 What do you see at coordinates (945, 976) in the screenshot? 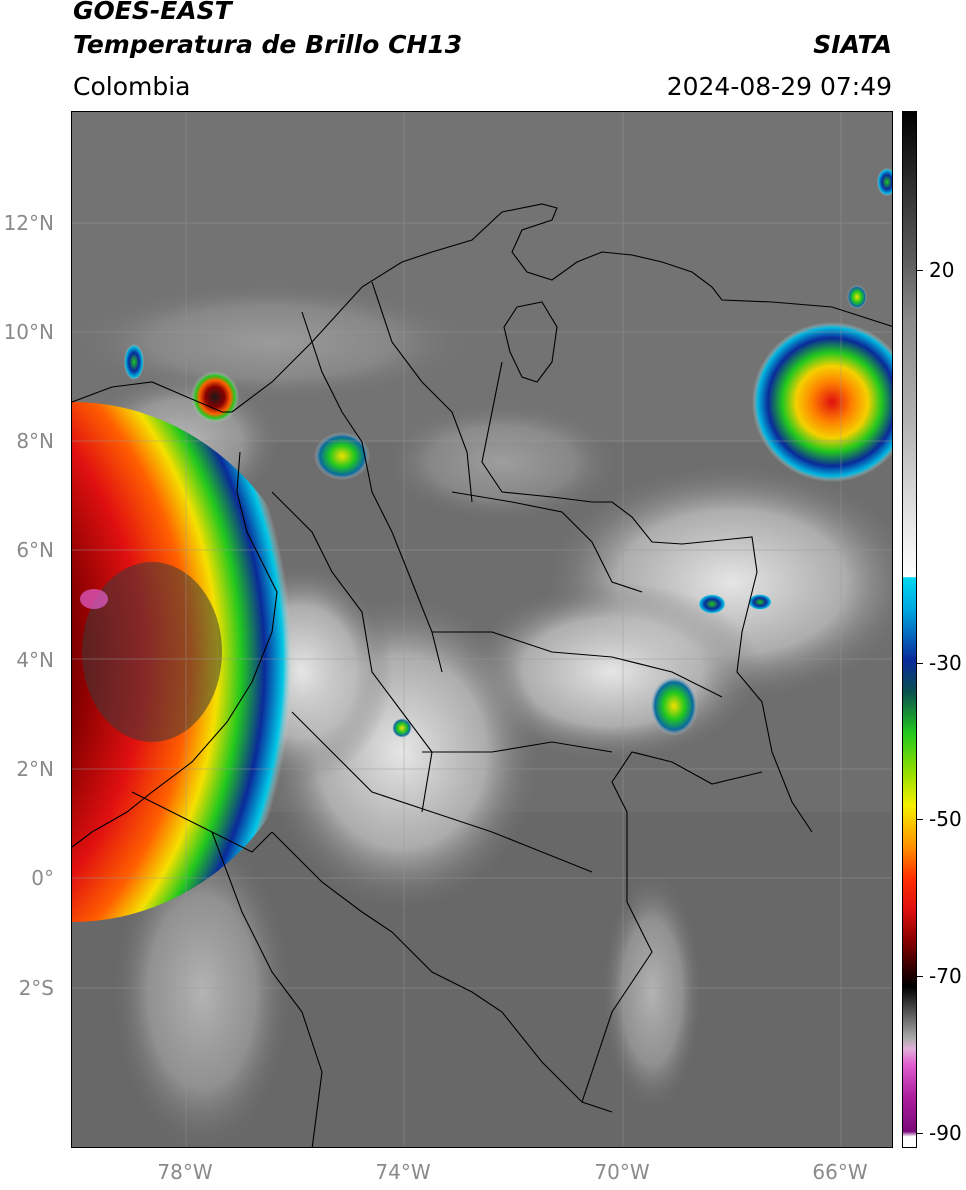
I see `colorbar-label-minus70: -70` at bounding box center [945, 976].